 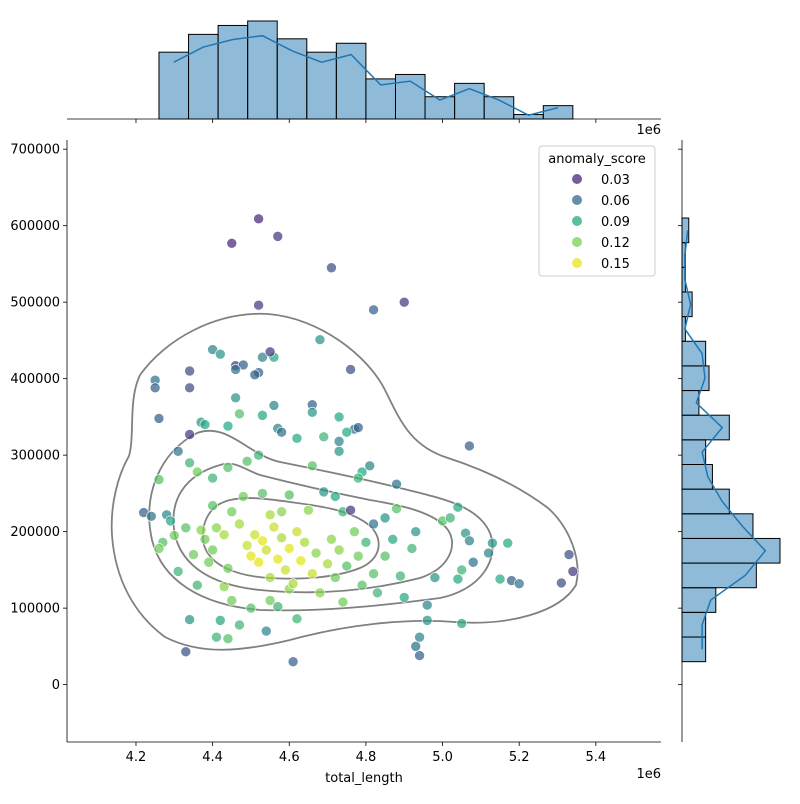 I want to click on x-tick-label: 4.8, so click(x=366, y=757).